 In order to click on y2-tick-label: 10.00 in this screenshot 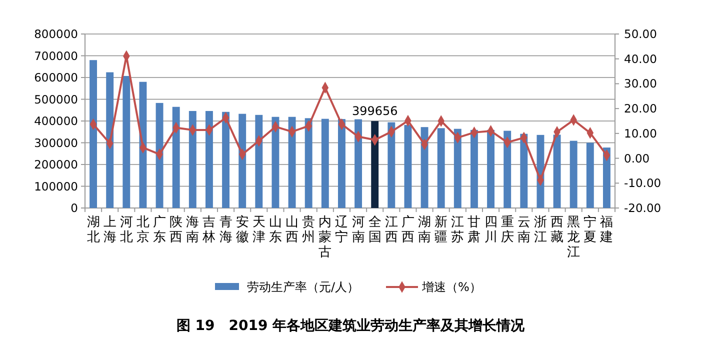, I will do `click(640, 133)`.